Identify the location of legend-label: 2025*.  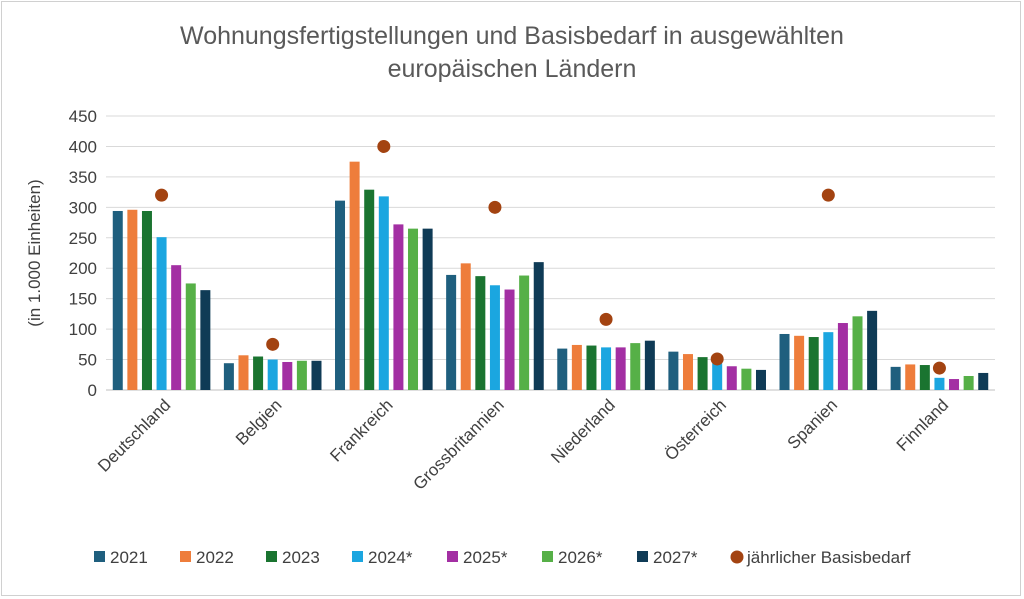
(485, 557).